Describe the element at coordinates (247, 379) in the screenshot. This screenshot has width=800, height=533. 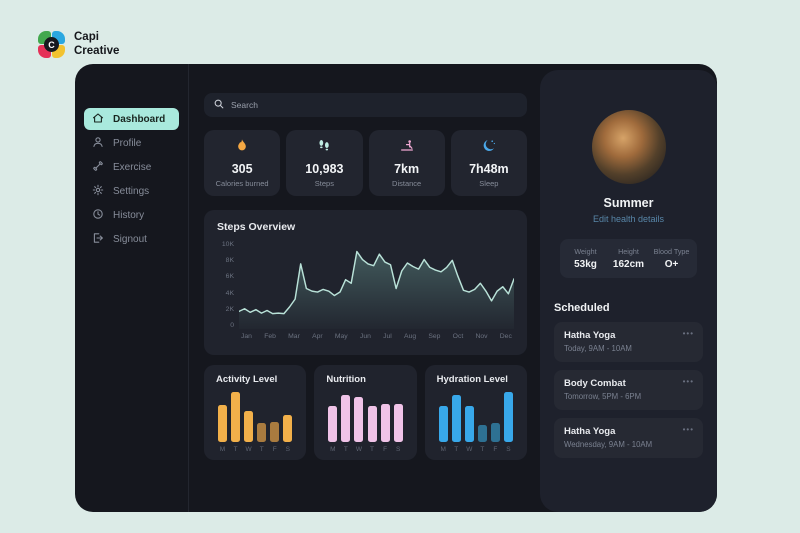
I see `activity-level-title: Activity Level` at that location.